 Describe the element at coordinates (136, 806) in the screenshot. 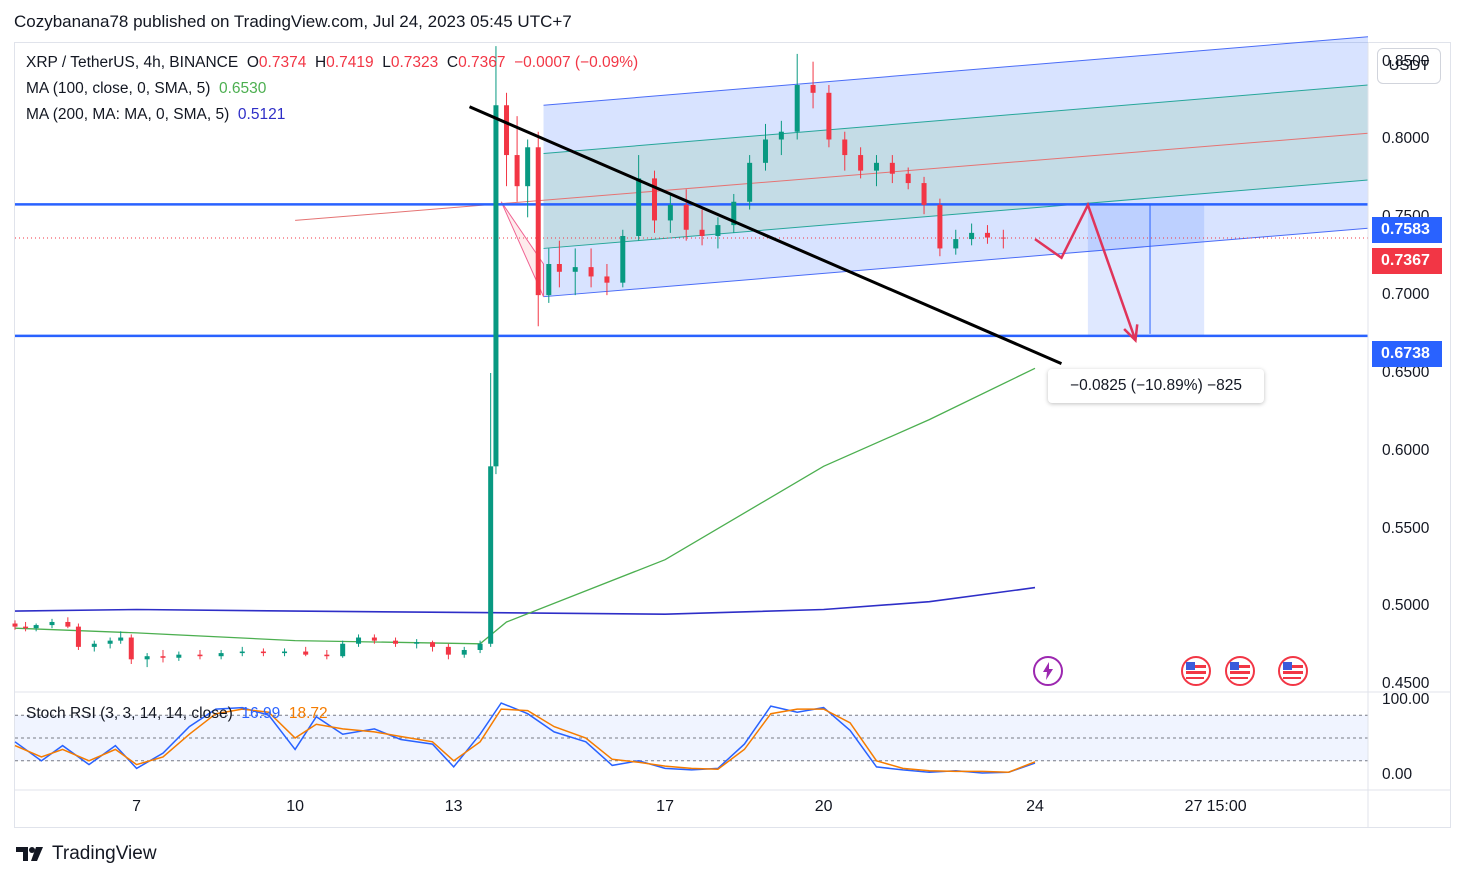

I see `time-axis-label: 7` at that location.